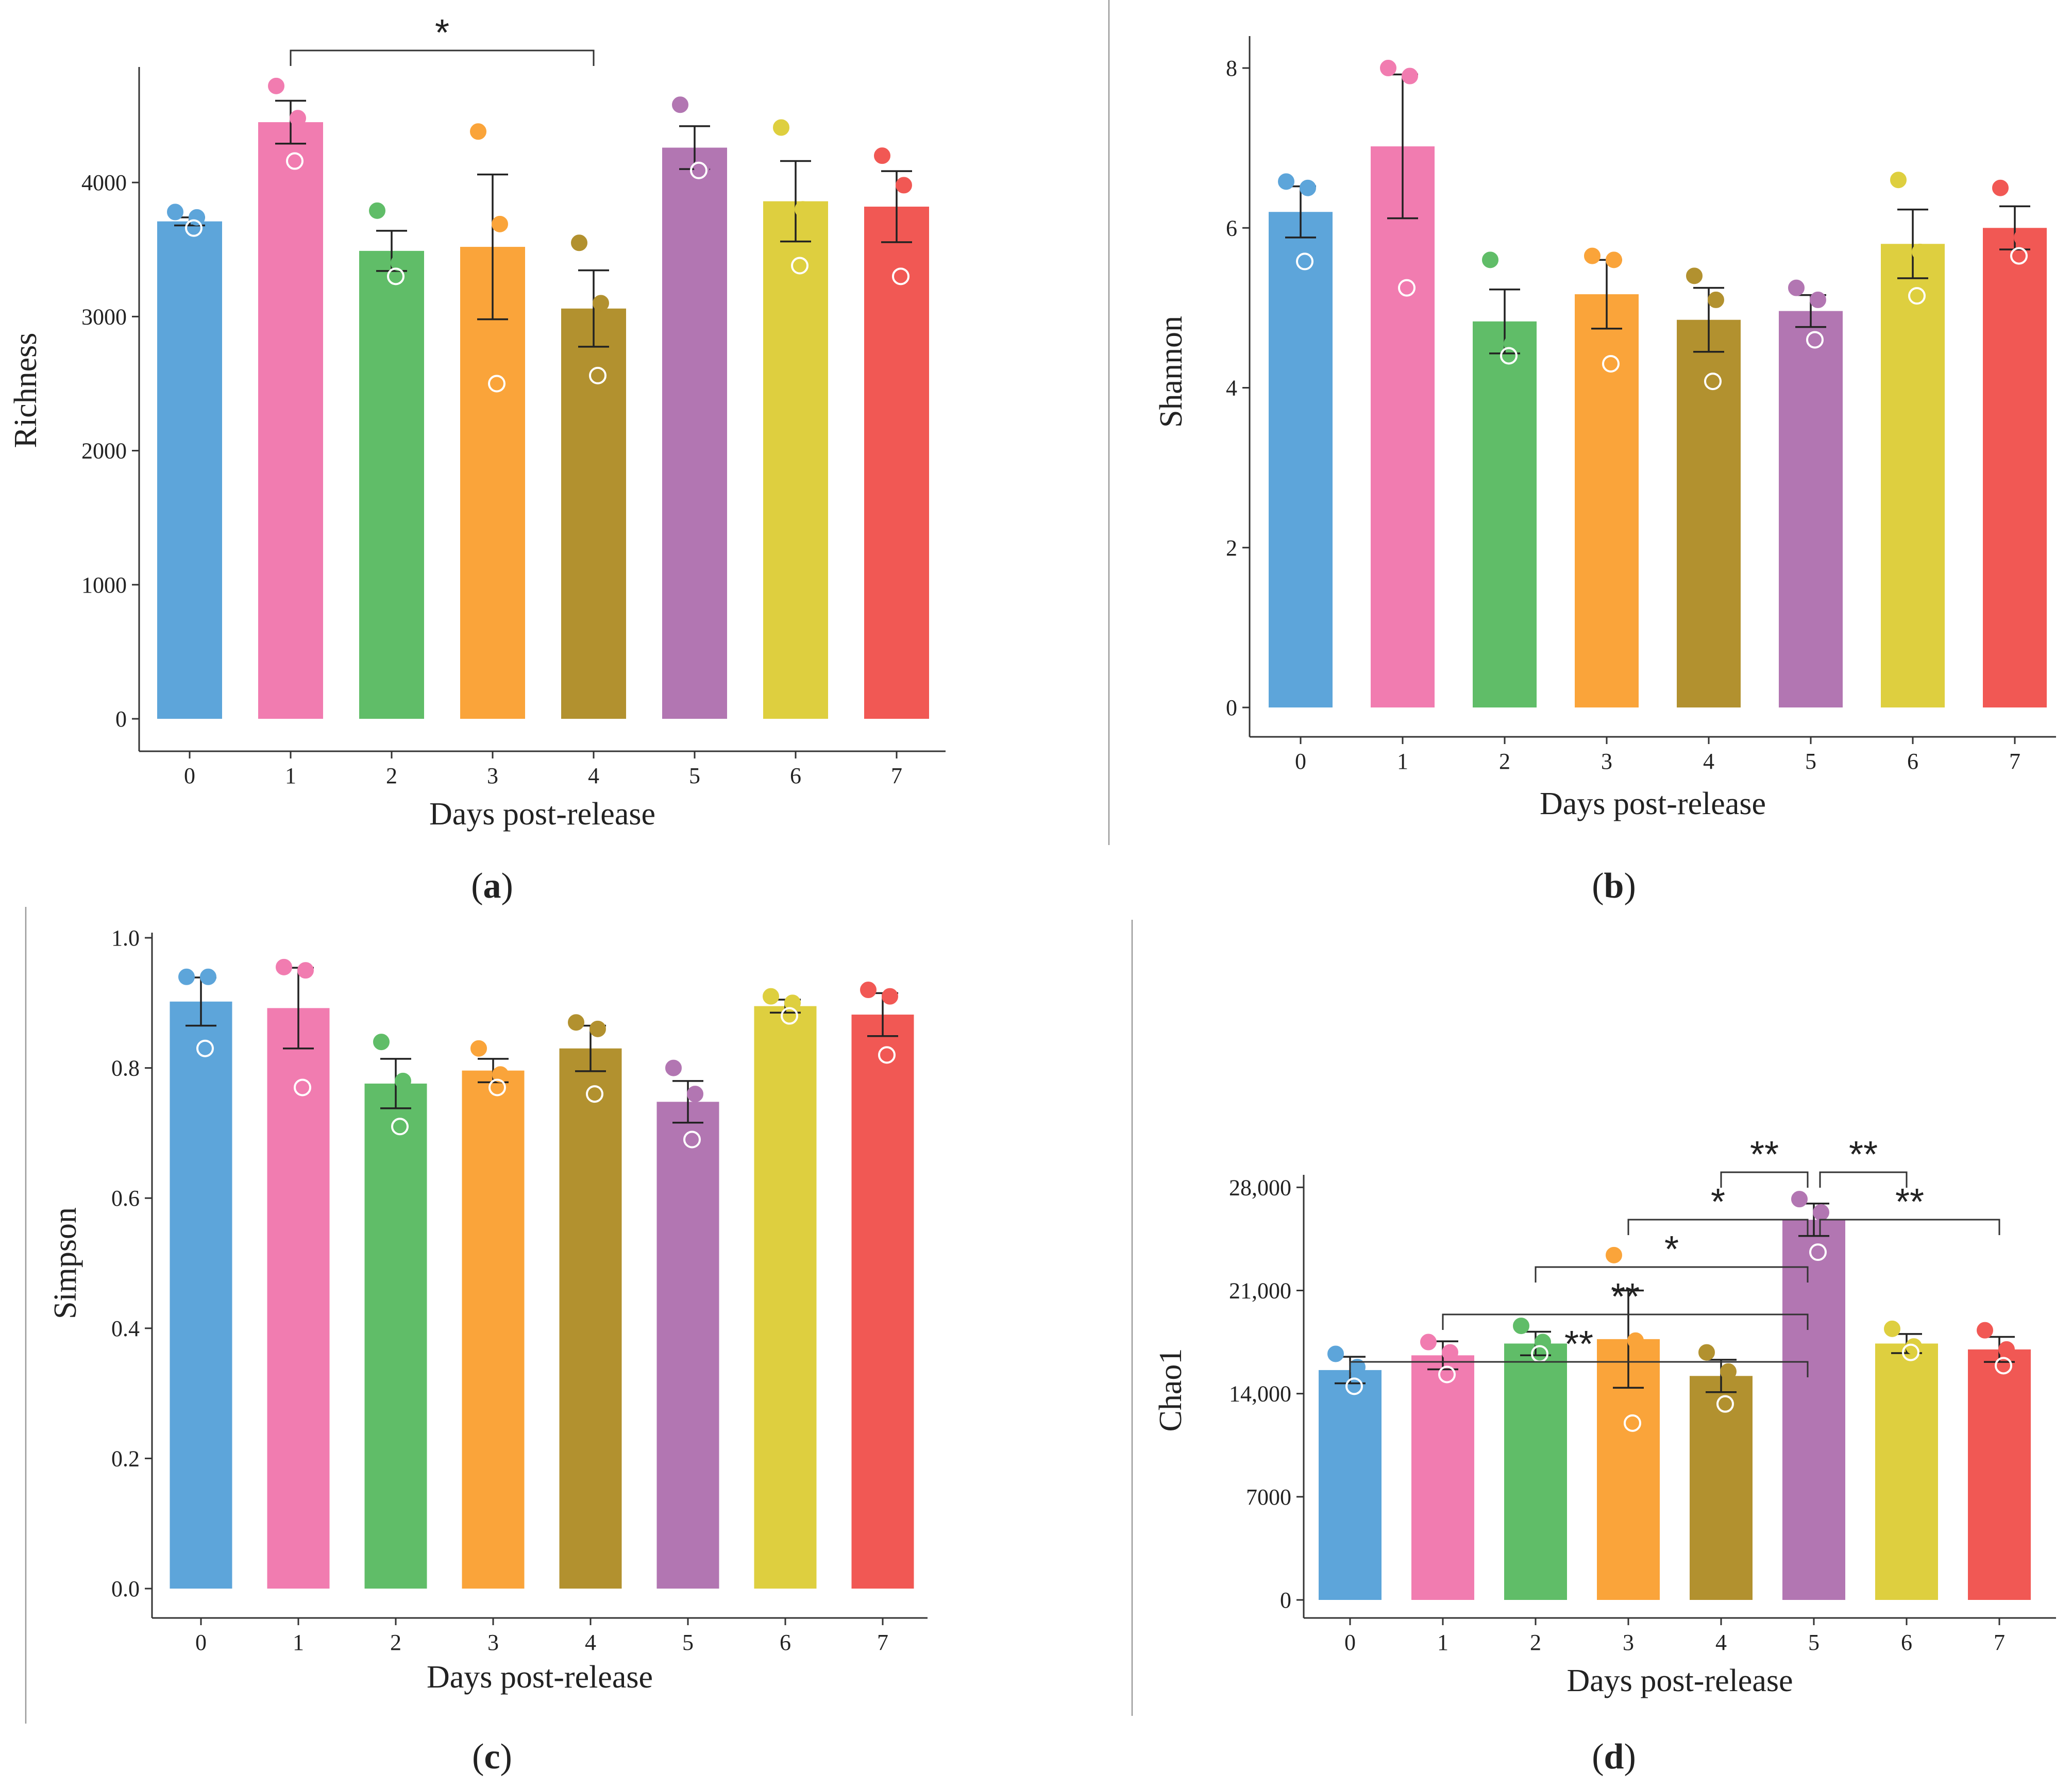 This screenshot has height=1788, width=2072. What do you see at coordinates (126, 1459) in the screenshot?
I see `y-tick-label: 0.2` at bounding box center [126, 1459].